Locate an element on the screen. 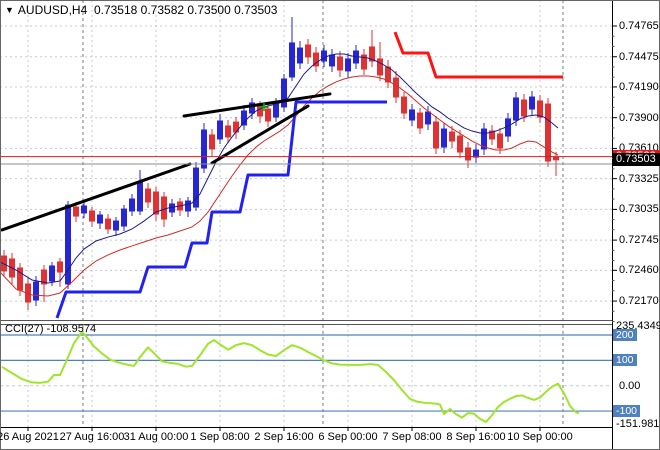 Image resolution: width=660 pixels, height=450 pixels. time-axis-label: 2 Sep 16:00 is located at coordinates (284, 437).